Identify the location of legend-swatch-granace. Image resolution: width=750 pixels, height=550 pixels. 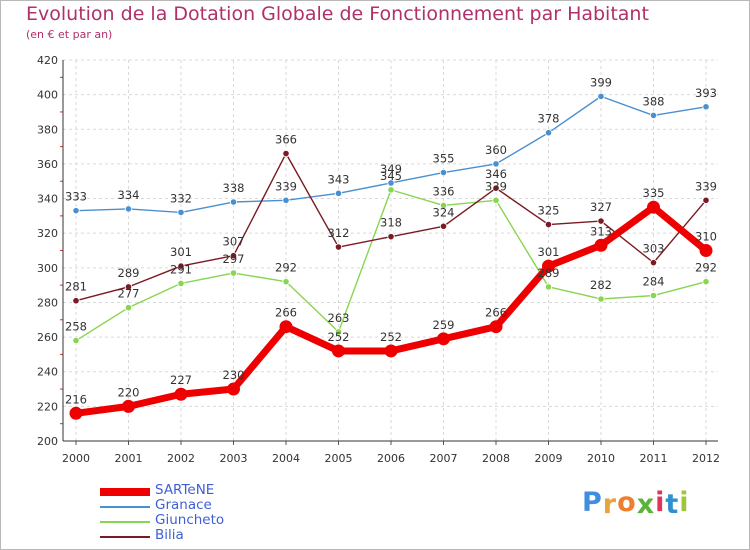
(125, 507).